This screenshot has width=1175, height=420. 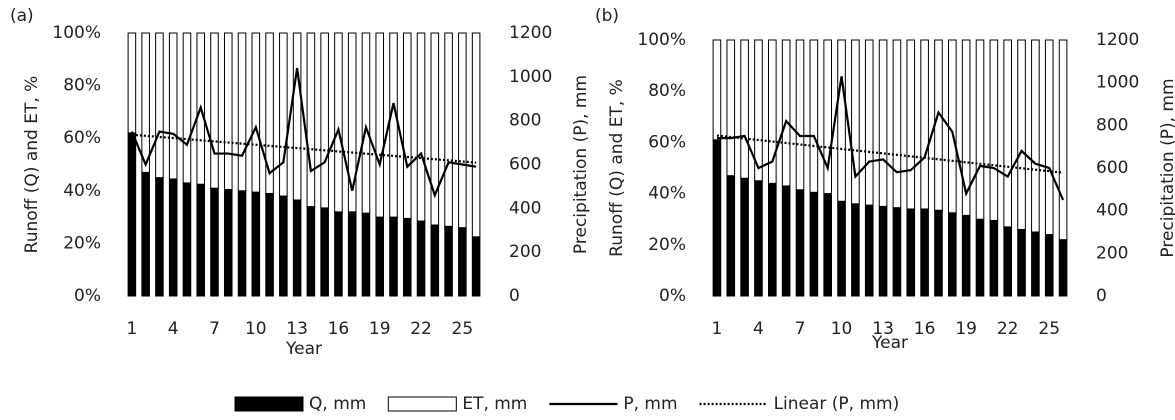 I want to click on legend-label: Q, mm, so click(x=337, y=404).